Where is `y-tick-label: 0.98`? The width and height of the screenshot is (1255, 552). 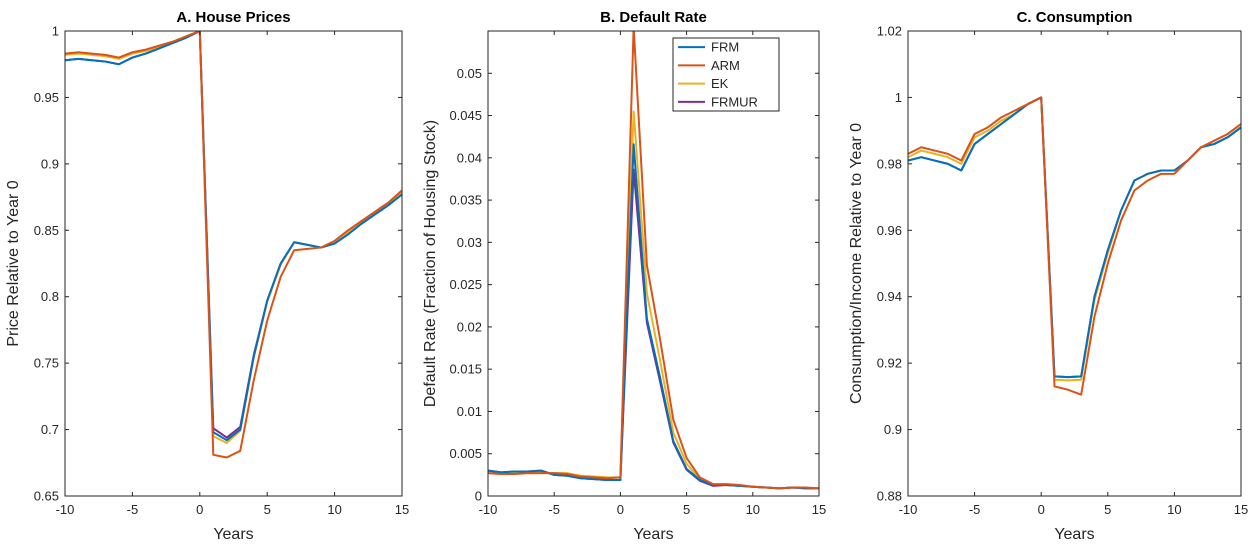 y-tick-label: 0.98 is located at coordinates (889, 163).